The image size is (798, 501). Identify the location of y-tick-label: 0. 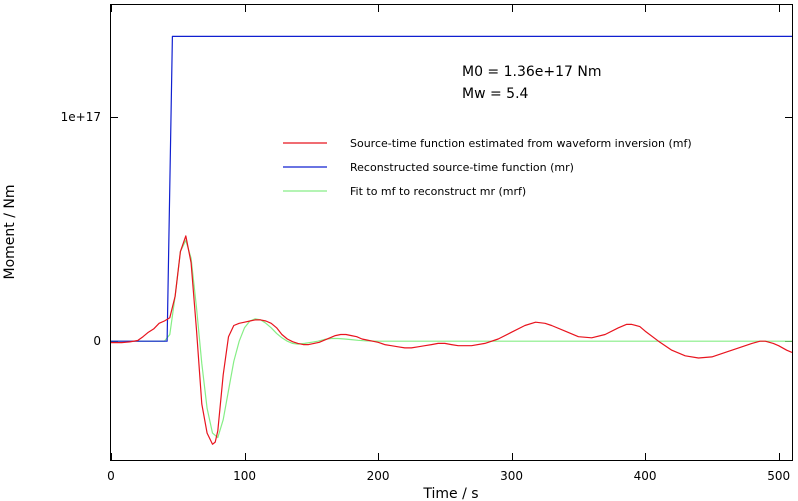
(97, 341).